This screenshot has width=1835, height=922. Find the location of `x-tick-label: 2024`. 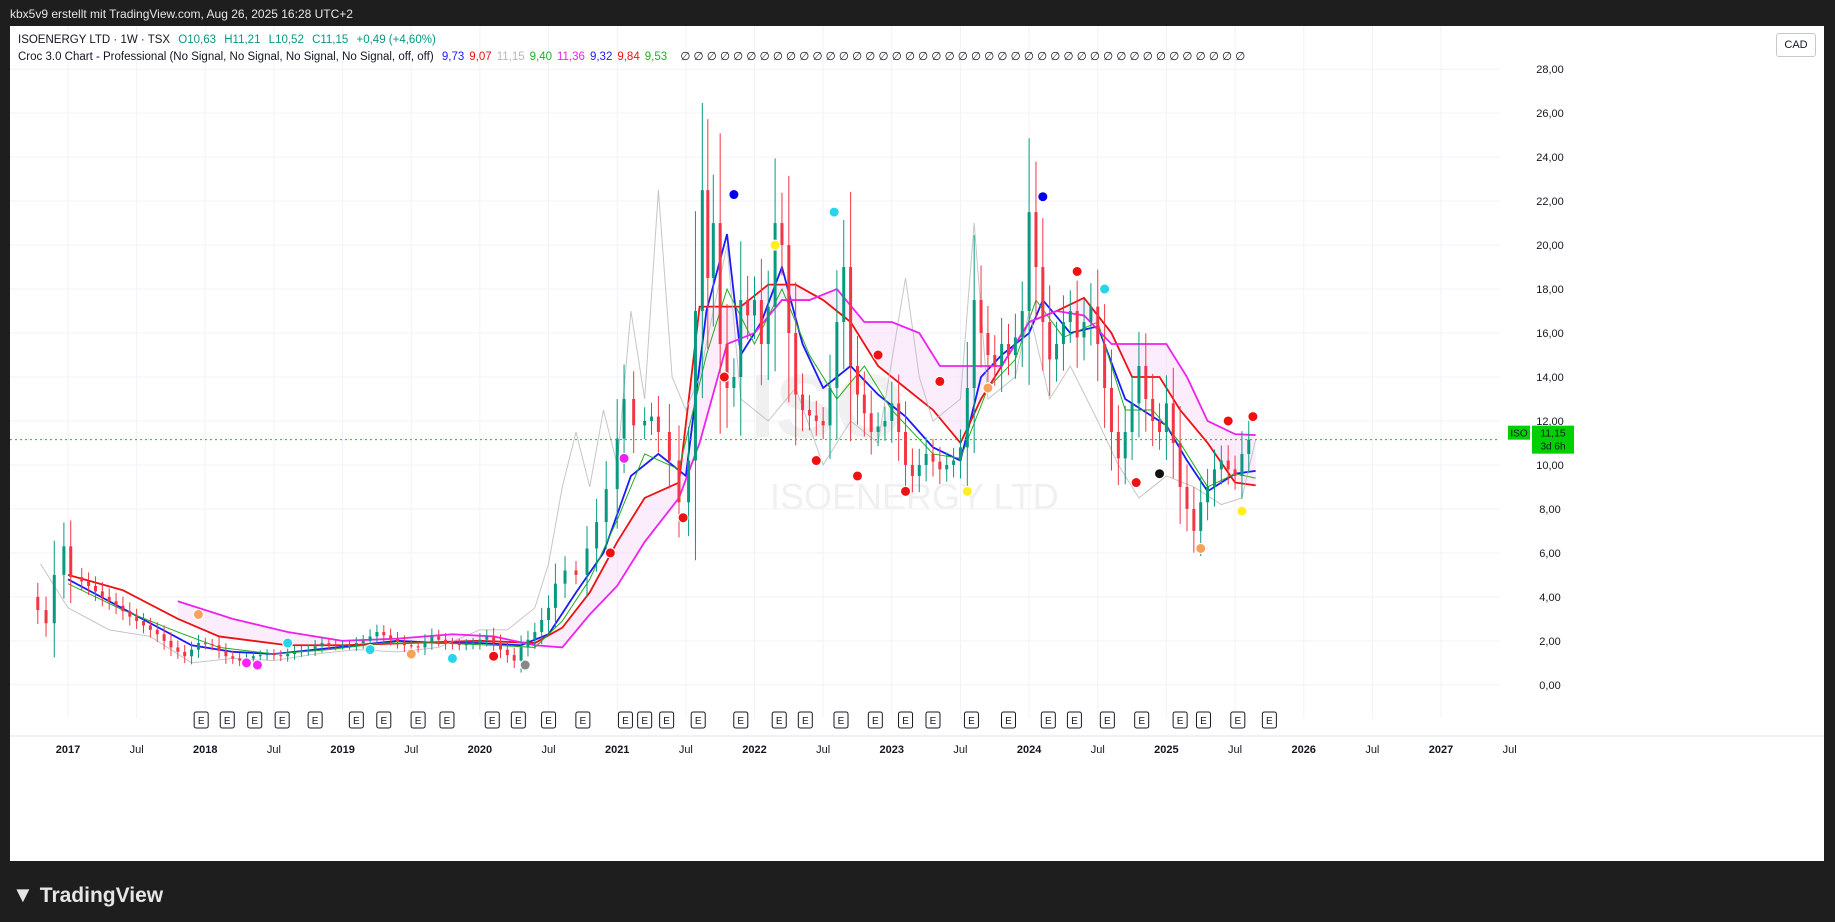

x-tick-label: 2024 is located at coordinates (1029, 750).